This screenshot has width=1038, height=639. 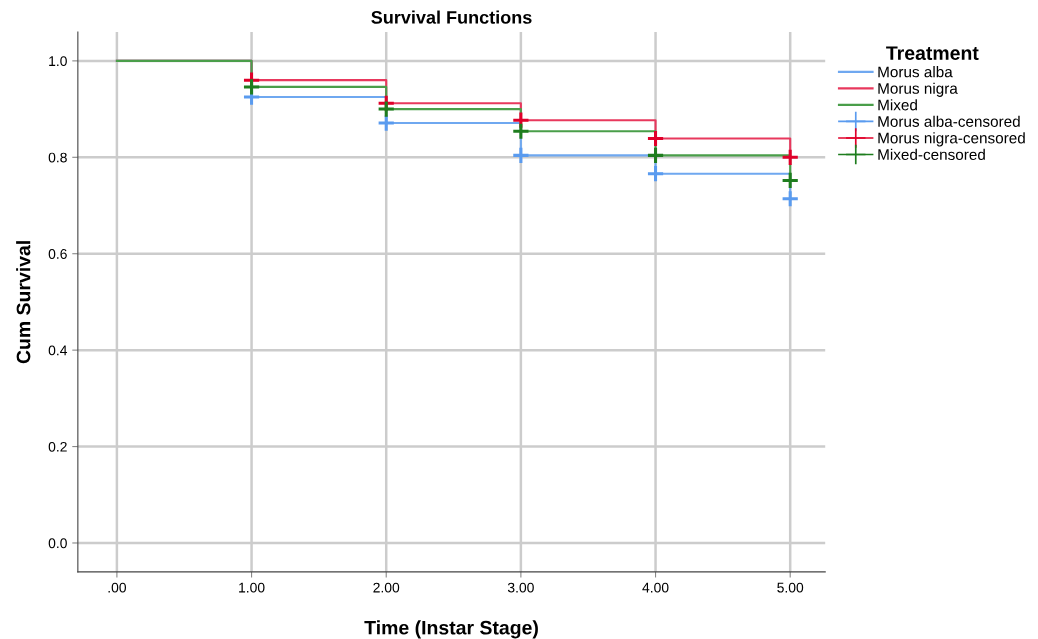 I want to click on y-tick-label: 0.0, so click(x=57, y=543).